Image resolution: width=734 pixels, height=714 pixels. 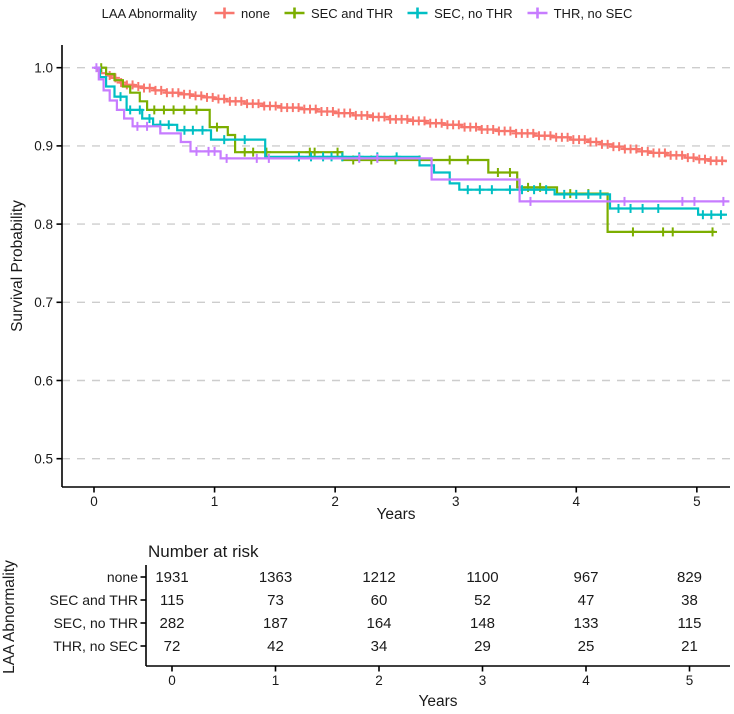 What do you see at coordinates (95, 646) in the screenshot?
I see `risk-row-label: THR, no SEC` at bounding box center [95, 646].